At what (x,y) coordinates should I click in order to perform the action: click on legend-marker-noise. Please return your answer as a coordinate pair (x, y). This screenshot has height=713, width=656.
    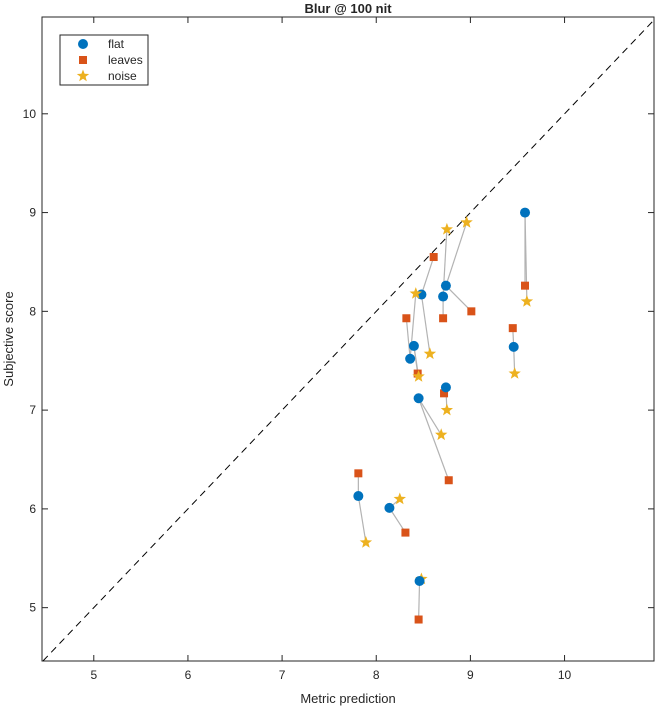
    Looking at the image, I should click on (83, 75).